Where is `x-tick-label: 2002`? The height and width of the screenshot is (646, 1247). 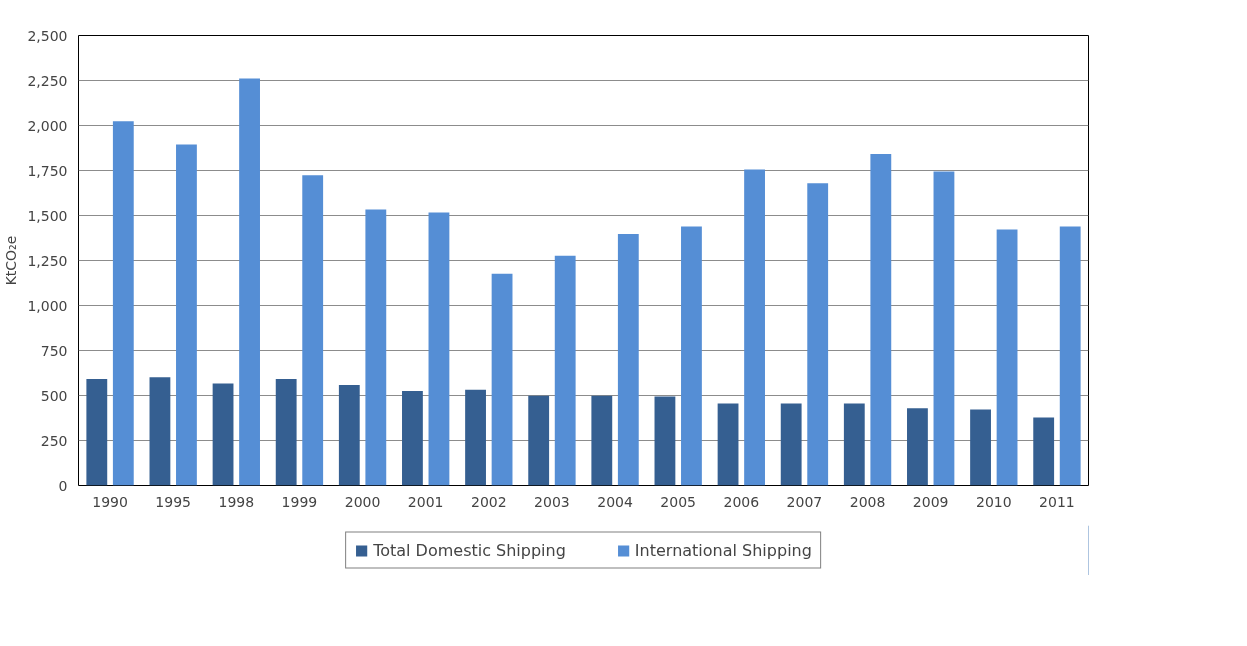 x-tick-label: 2002 is located at coordinates (489, 501).